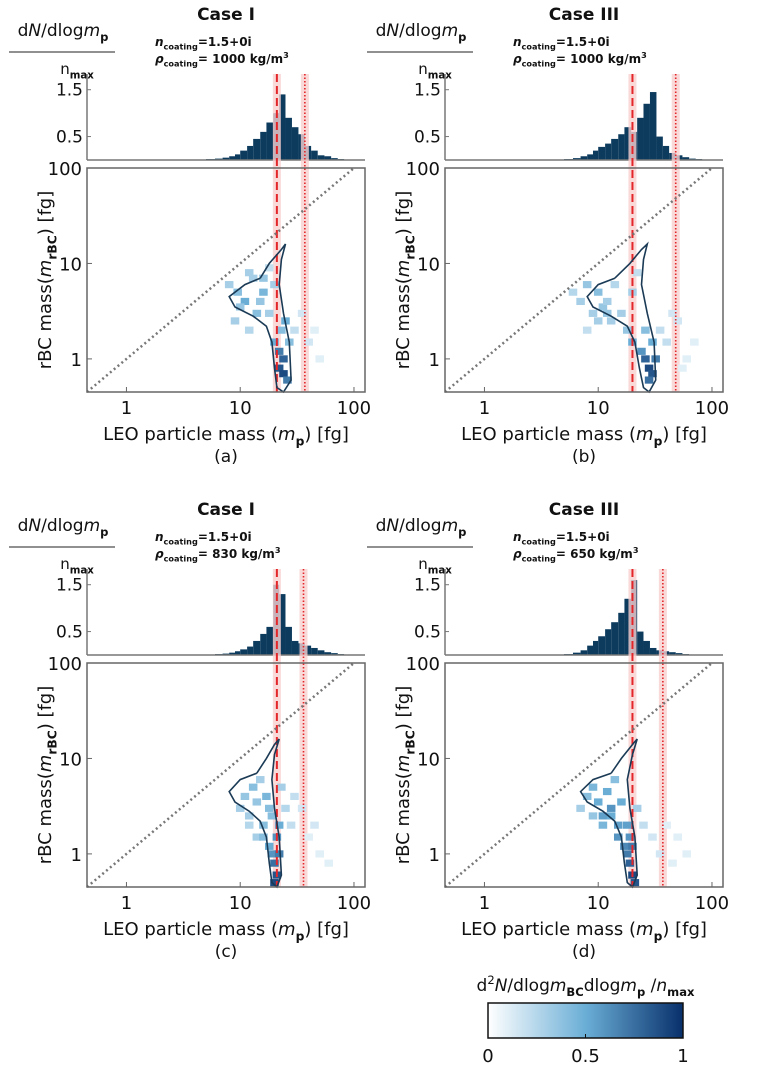  Describe the element at coordinates (126, 408) in the screenshot. I see `x-tick-label: 1` at that location.